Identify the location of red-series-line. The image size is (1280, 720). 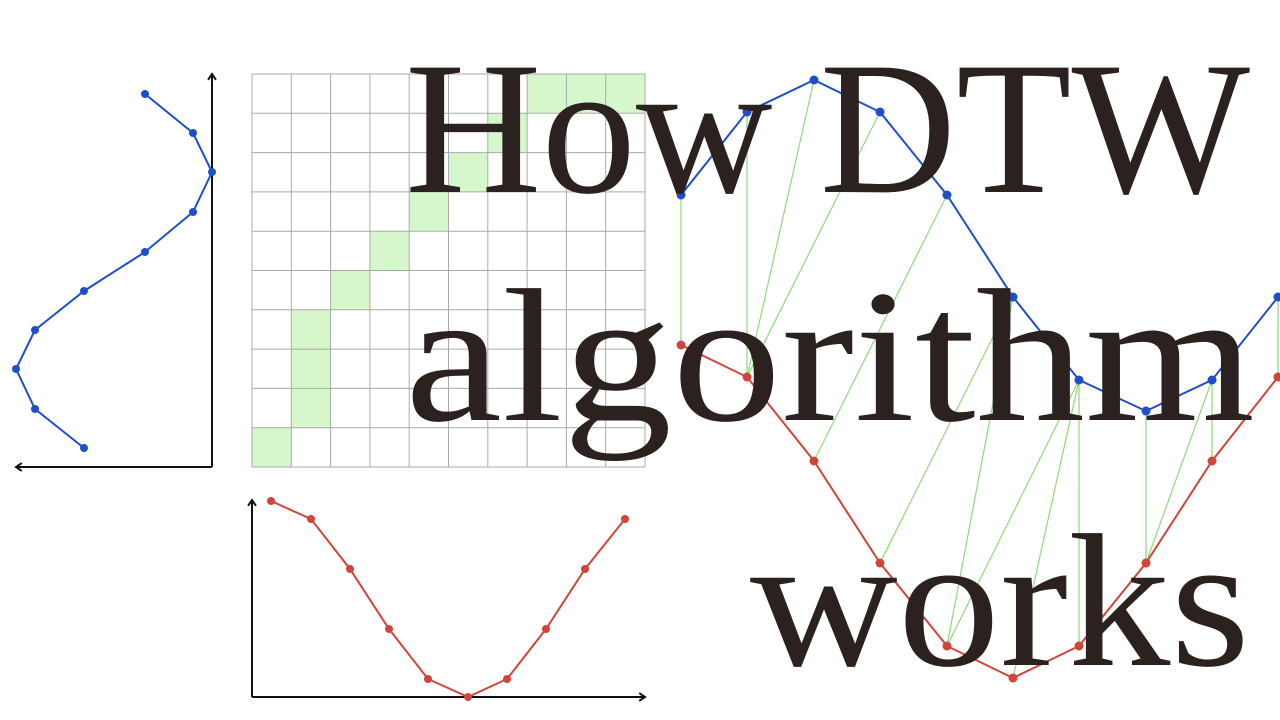
(448, 599).